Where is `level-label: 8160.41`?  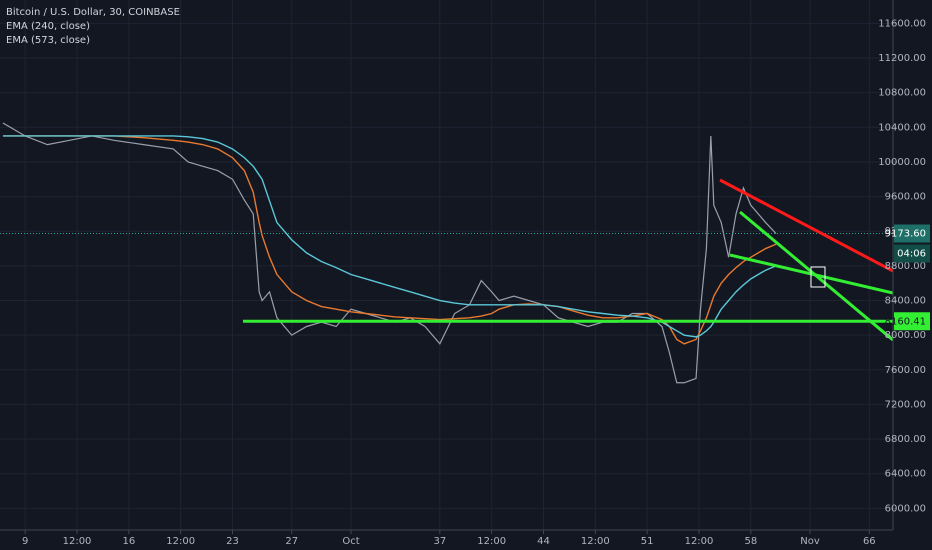 level-label: 8160.41 is located at coordinates (905, 321).